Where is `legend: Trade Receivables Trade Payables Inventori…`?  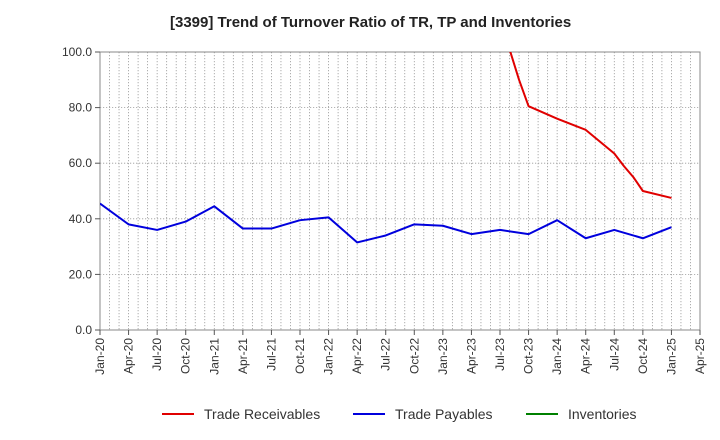 legend: Trade Receivables Trade Payables Inventori… is located at coordinates (399, 414).